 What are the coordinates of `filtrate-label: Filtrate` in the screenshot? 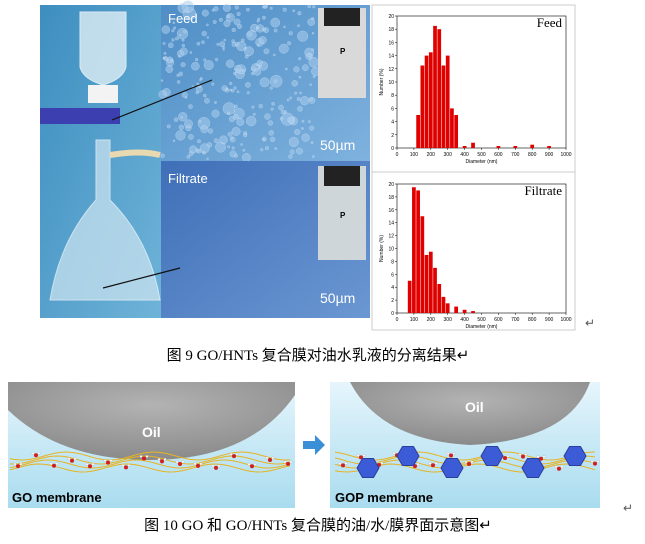 It's located at (188, 178).